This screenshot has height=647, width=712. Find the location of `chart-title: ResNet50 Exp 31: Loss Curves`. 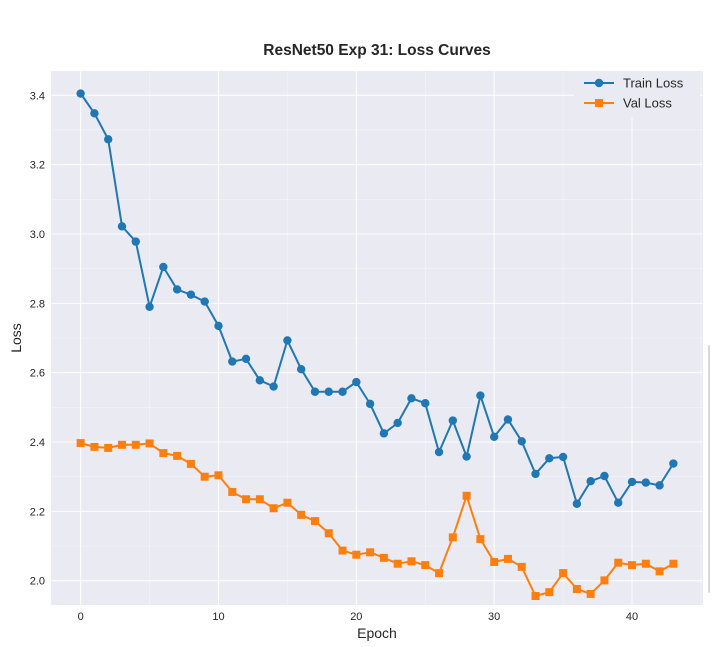

chart-title: ResNet50 Exp 31: Loss Curves is located at coordinates (376, 50).